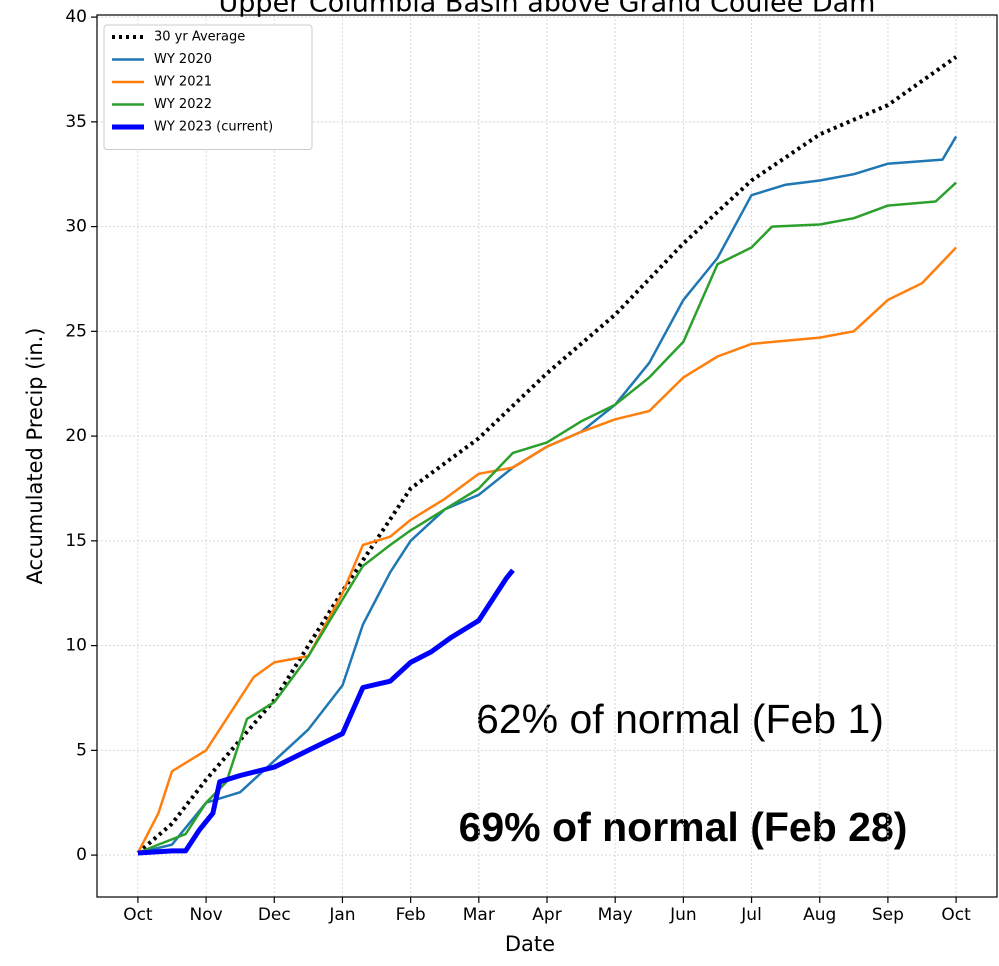 Image resolution: width=999 pixels, height=966 pixels. I want to click on x-tick-label: Apr, so click(546, 915).